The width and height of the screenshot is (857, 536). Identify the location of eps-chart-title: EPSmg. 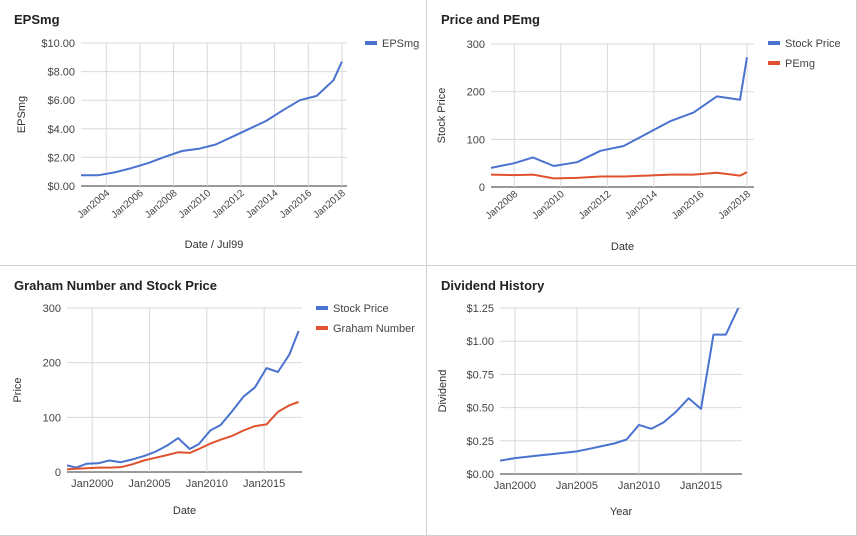
(37, 19).